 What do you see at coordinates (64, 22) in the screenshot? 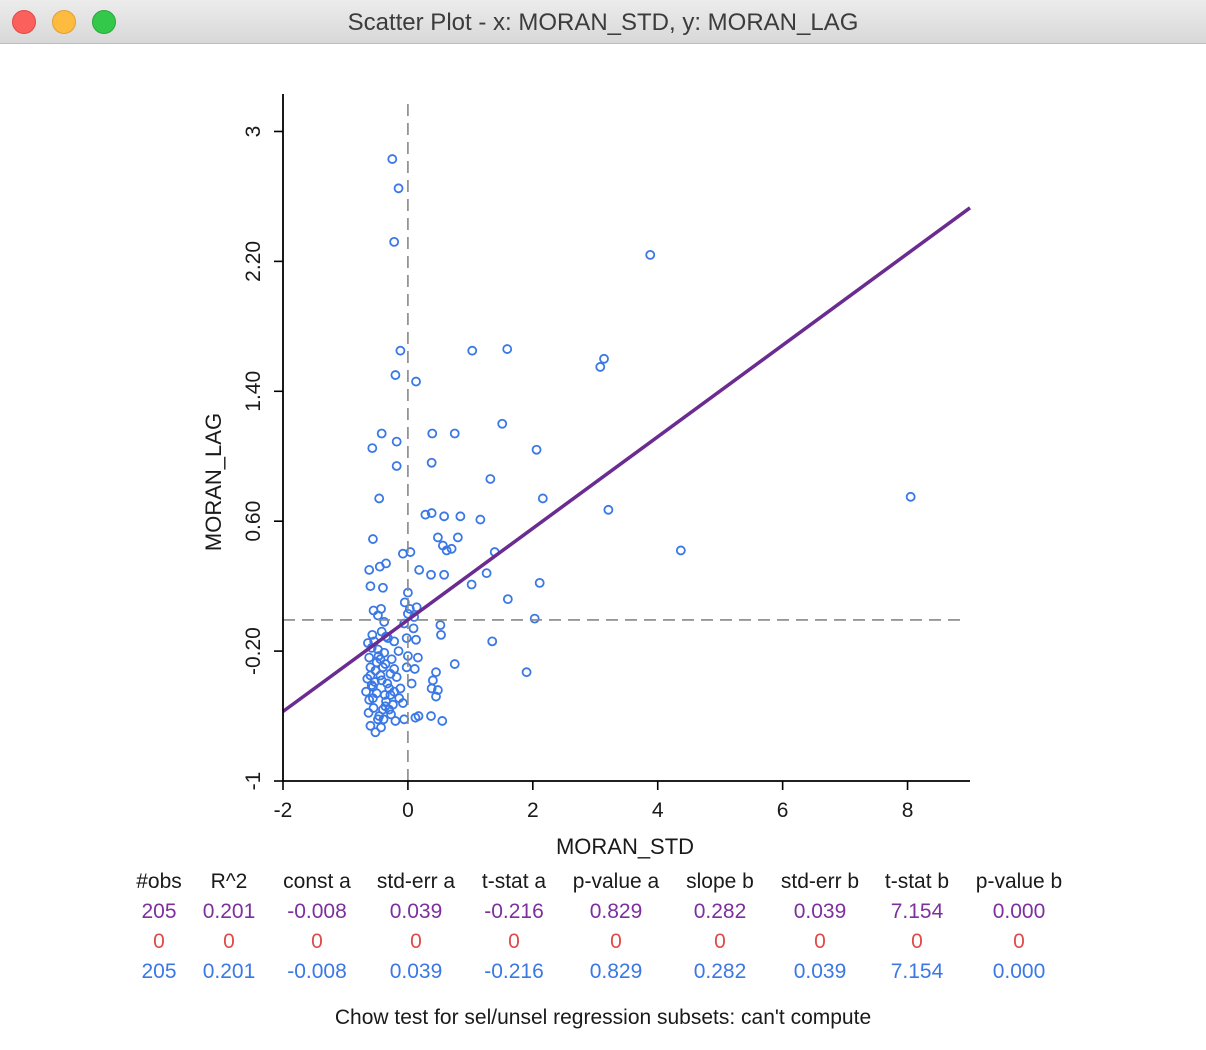
I see `minimize-window-button` at bounding box center [64, 22].